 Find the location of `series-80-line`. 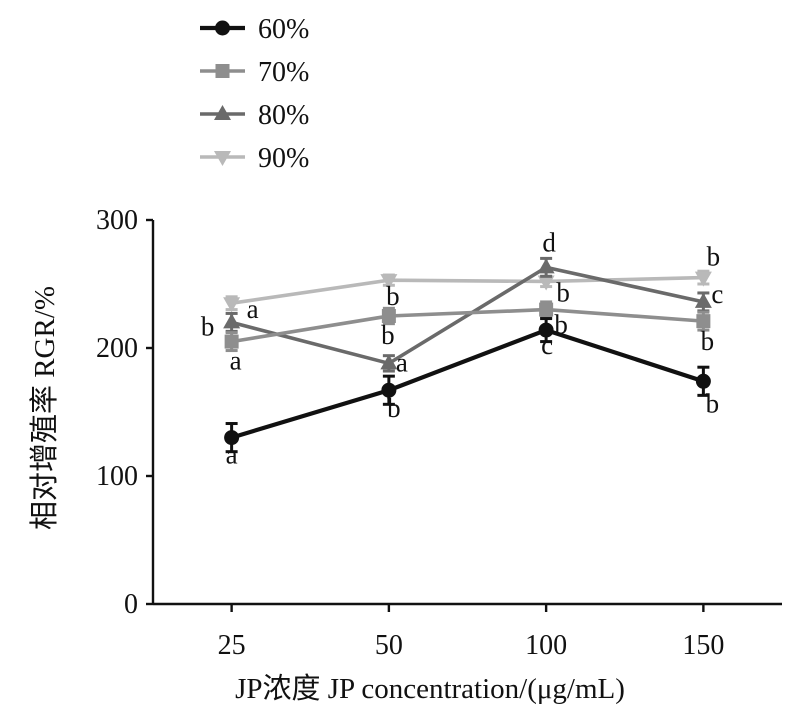

series-80-line is located at coordinates (467, 315).